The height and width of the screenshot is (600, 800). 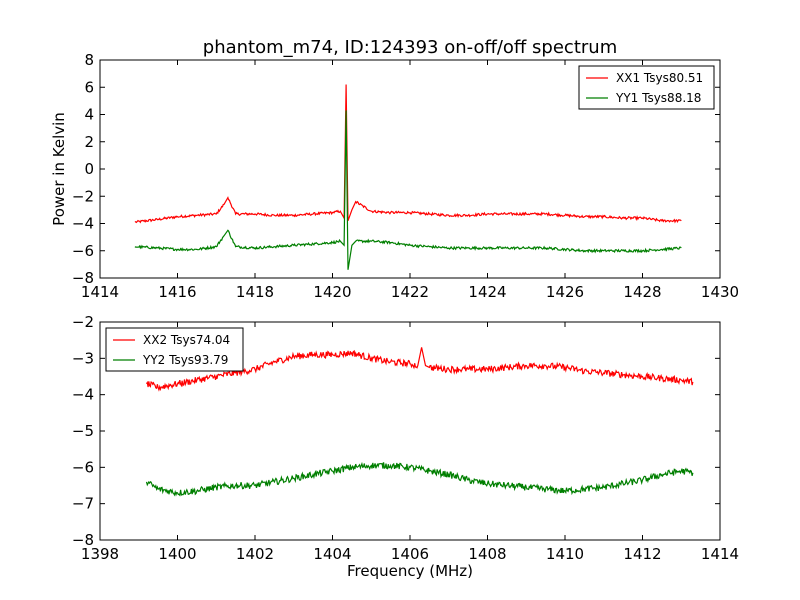 I want to click on legend-label: YY2 Tsys93.79, so click(x=185, y=360).